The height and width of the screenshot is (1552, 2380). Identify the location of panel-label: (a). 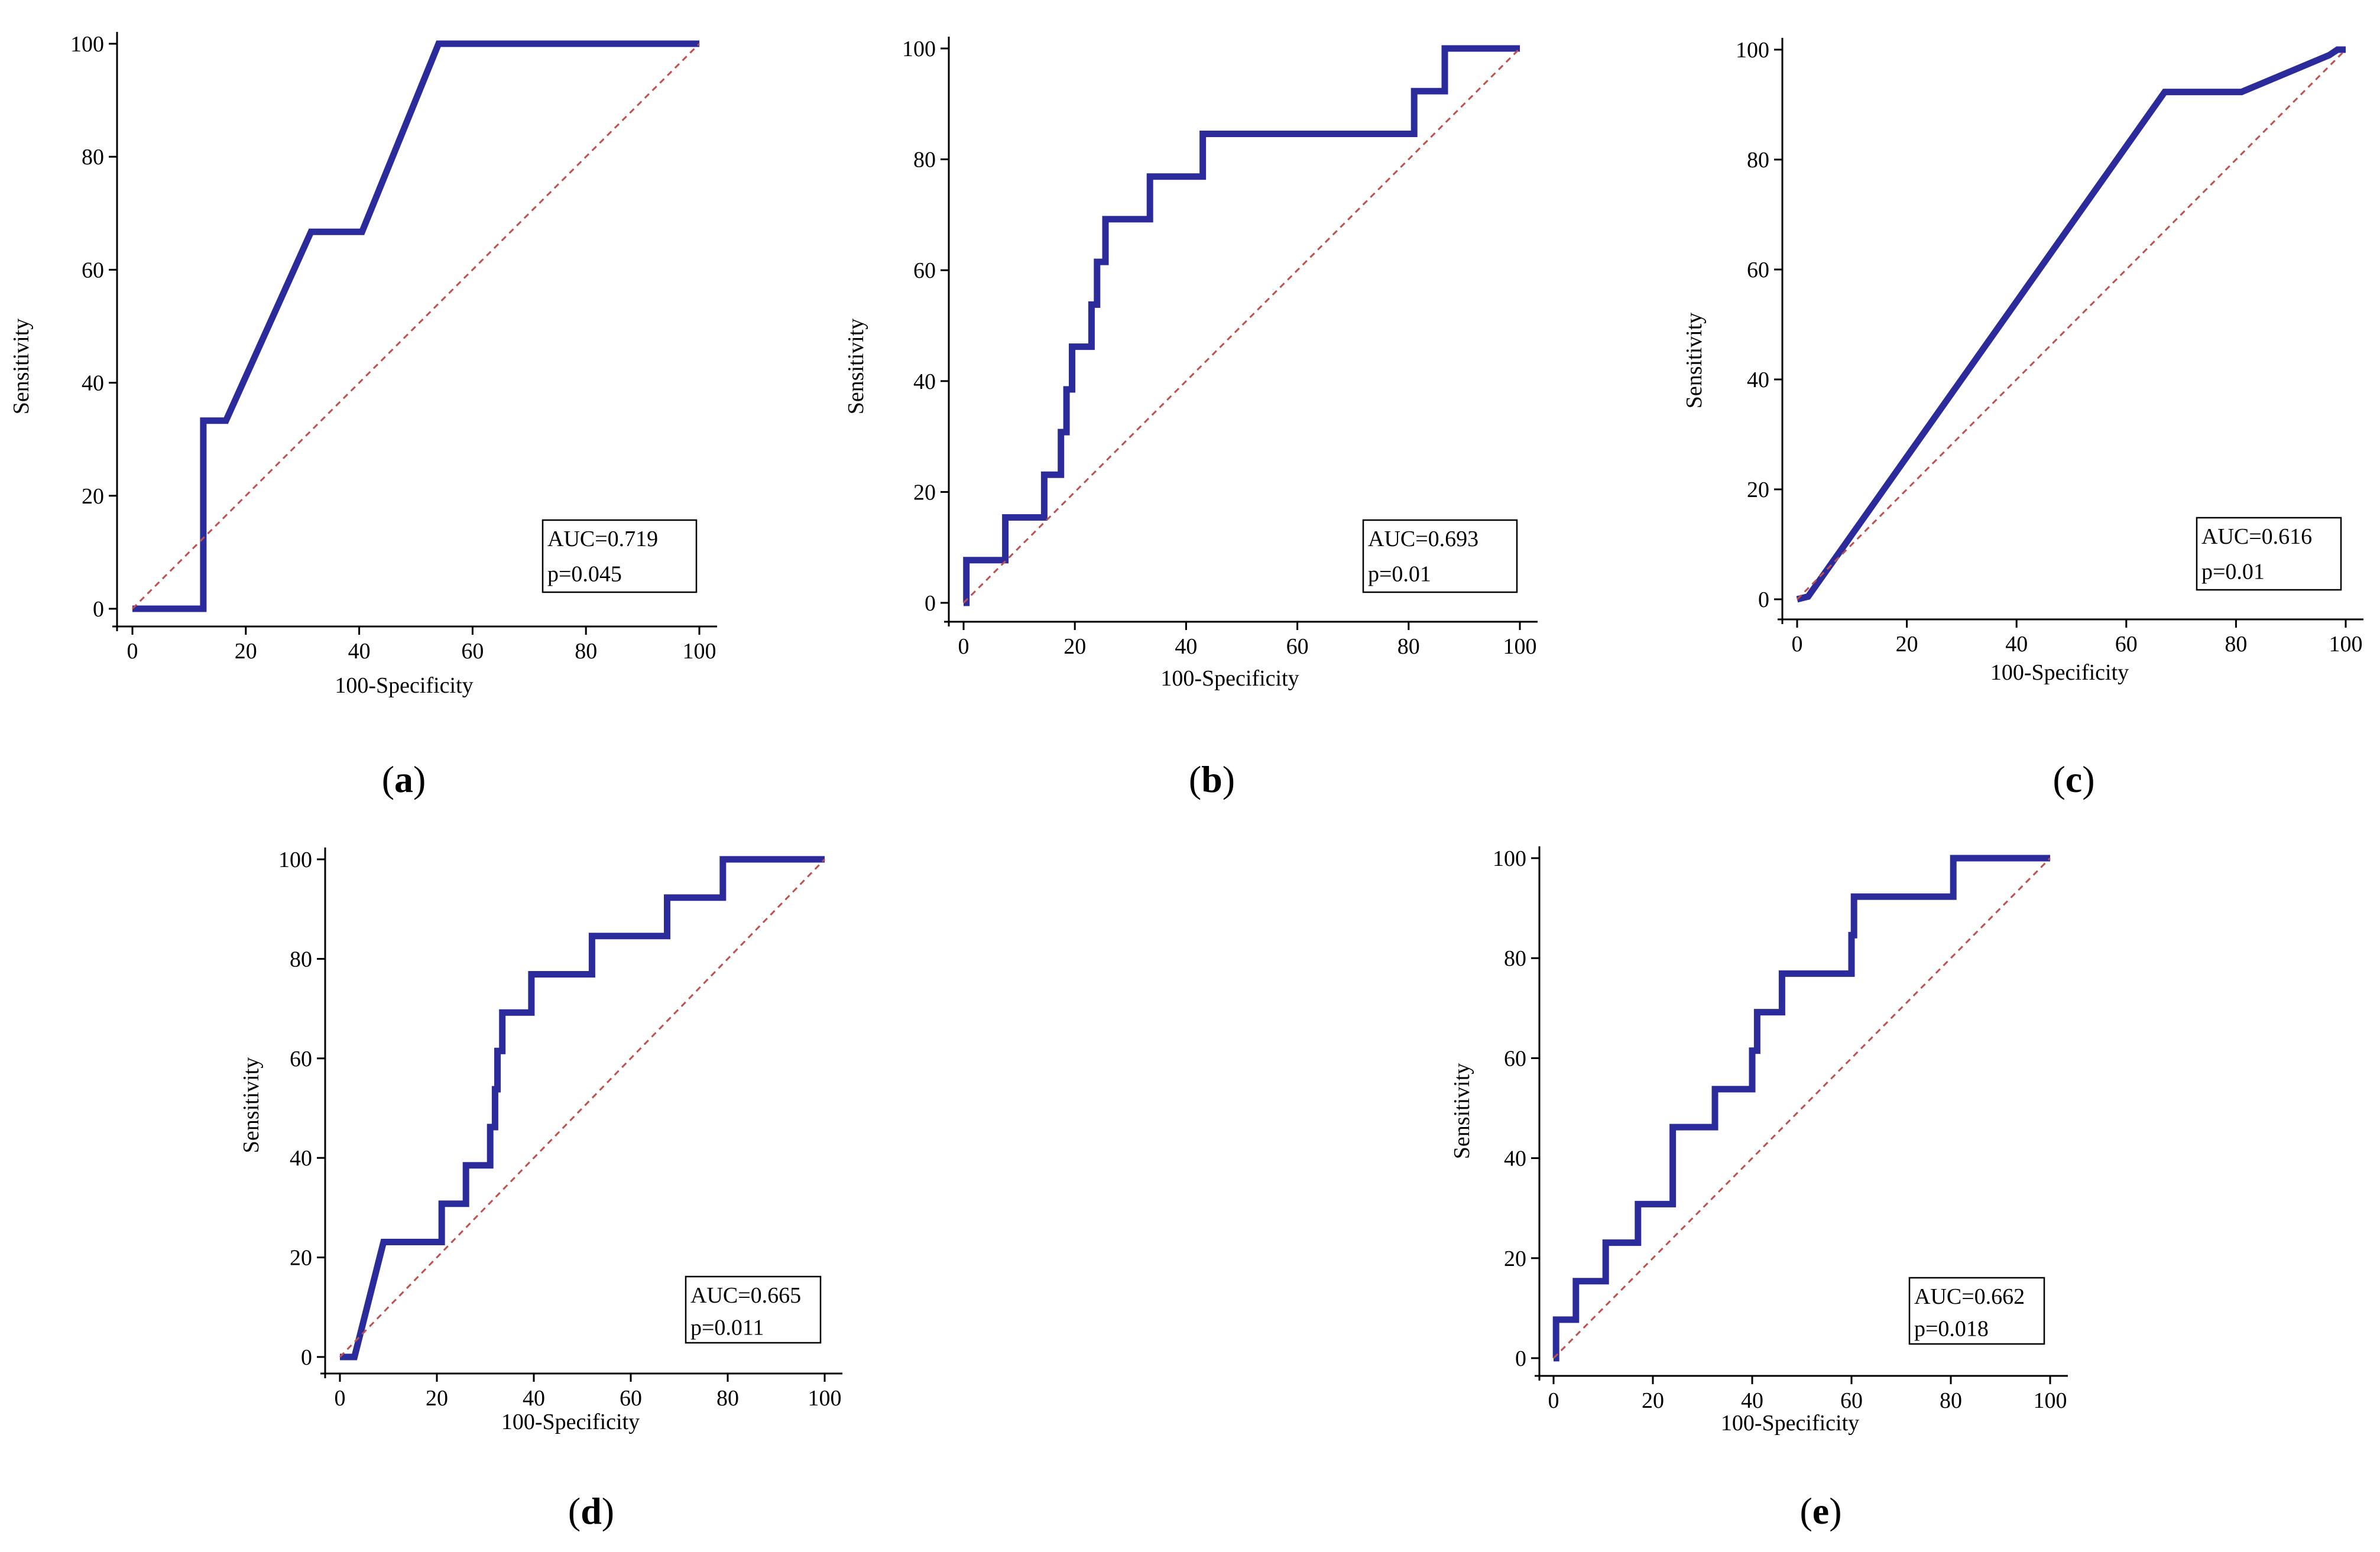
(404, 779).